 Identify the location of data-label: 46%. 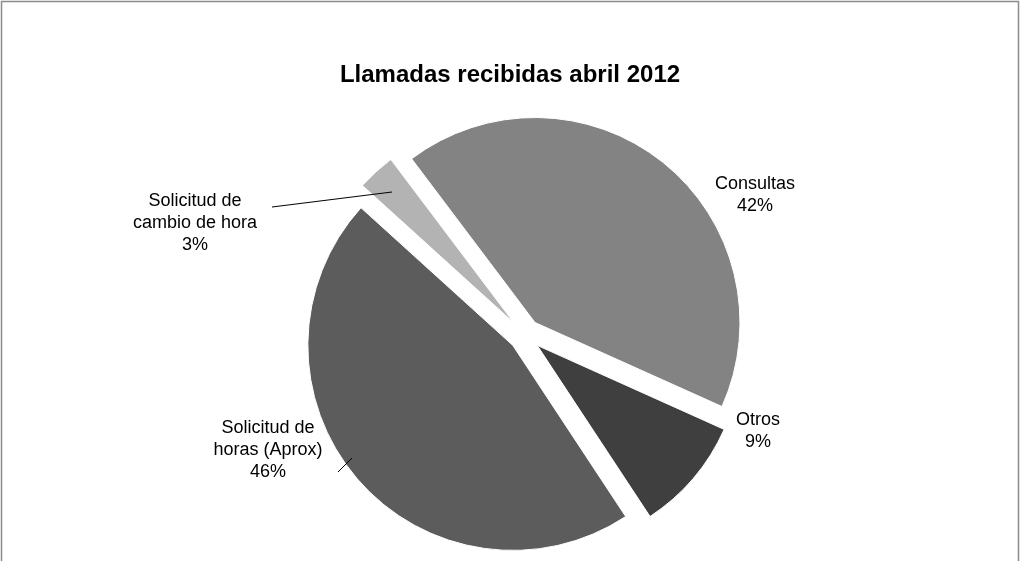
(268, 471).